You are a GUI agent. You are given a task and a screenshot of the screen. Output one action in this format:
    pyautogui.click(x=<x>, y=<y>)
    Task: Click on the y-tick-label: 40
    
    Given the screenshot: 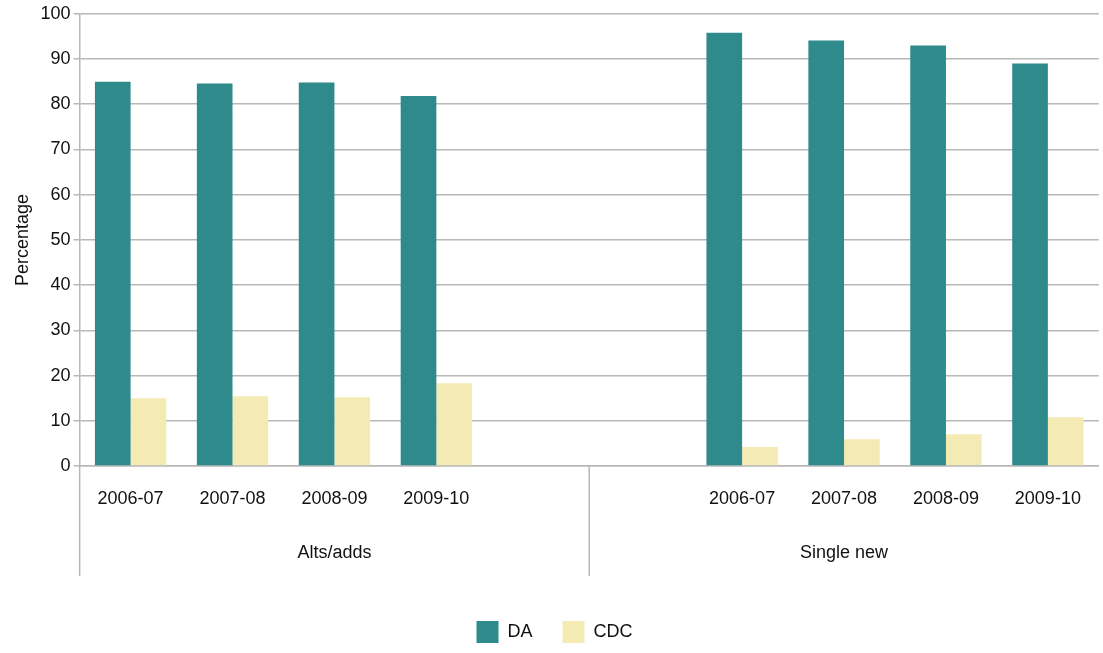 What is the action you would take?
    pyautogui.click(x=60, y=284)
    